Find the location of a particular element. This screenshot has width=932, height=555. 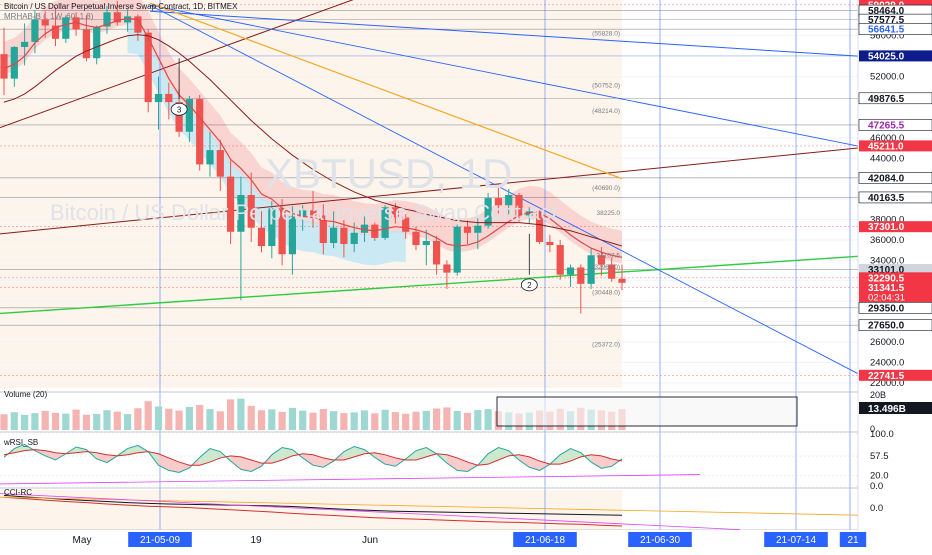

price-tag-label: 45211.0 is located at coordinates (886, 146).